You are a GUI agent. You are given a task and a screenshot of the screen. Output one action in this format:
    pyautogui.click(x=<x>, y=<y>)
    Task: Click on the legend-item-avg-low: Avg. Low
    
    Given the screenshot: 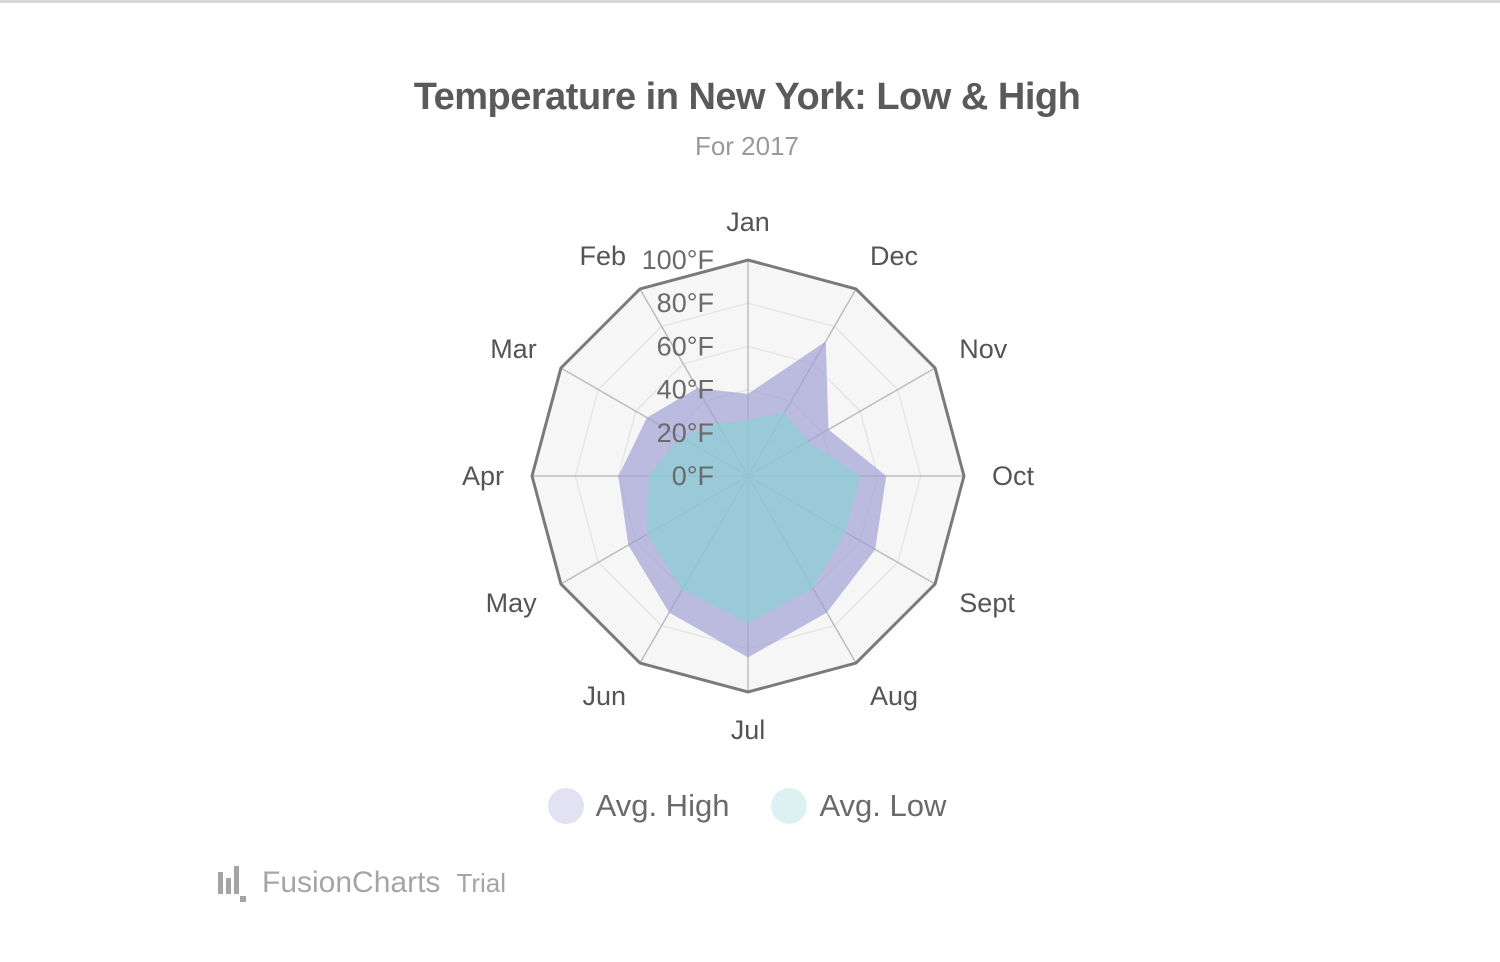 What is the action you would take?
    pyautogui.click(x=858, y=806)
    